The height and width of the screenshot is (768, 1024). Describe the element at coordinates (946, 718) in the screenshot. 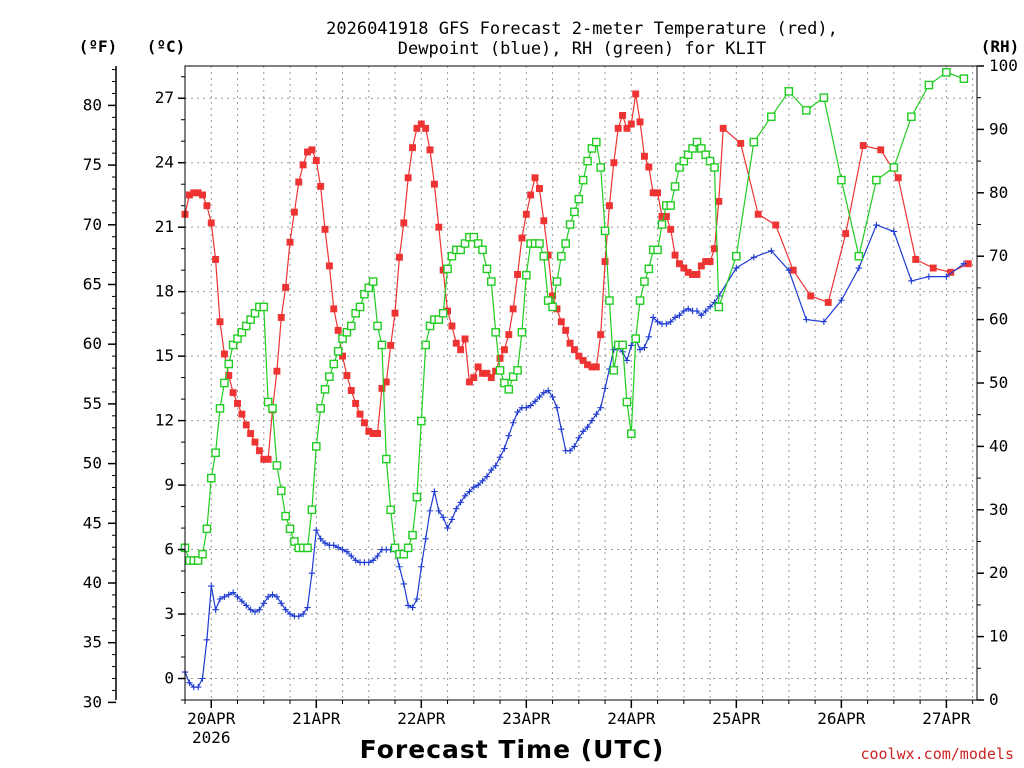

I see `x-tick-label: 27APR` at that location.